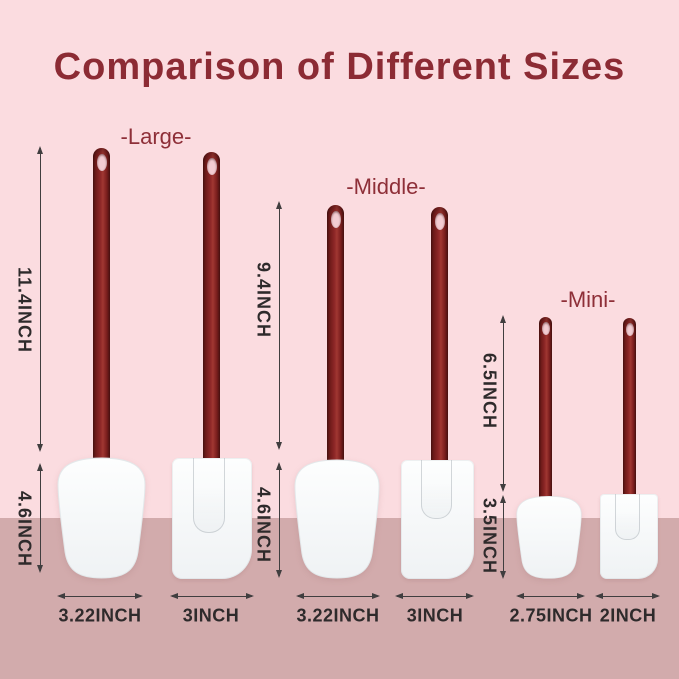 The width and height of the screenshot is (679, 679). Describe the element at coordinates (629, 410) in the screenshot. I see `mini-flat-handle` at that location.